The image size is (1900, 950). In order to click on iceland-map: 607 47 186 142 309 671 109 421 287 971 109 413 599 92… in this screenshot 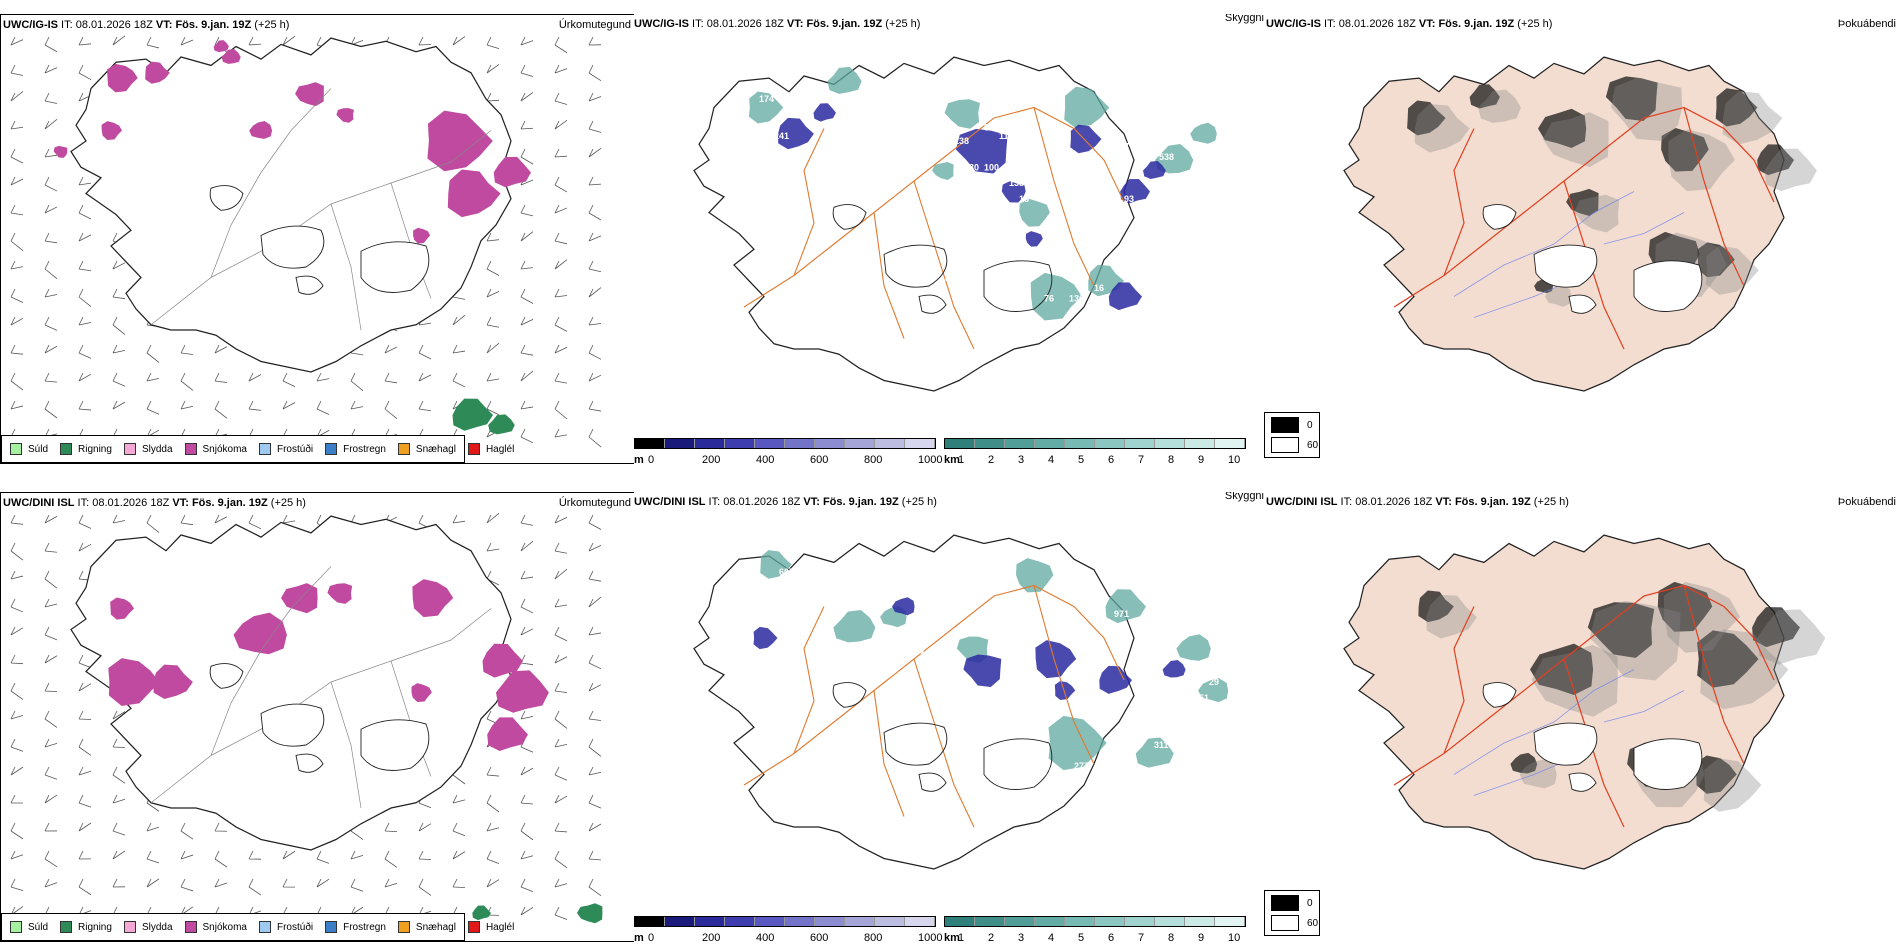, I will do `click(961, 702)`.